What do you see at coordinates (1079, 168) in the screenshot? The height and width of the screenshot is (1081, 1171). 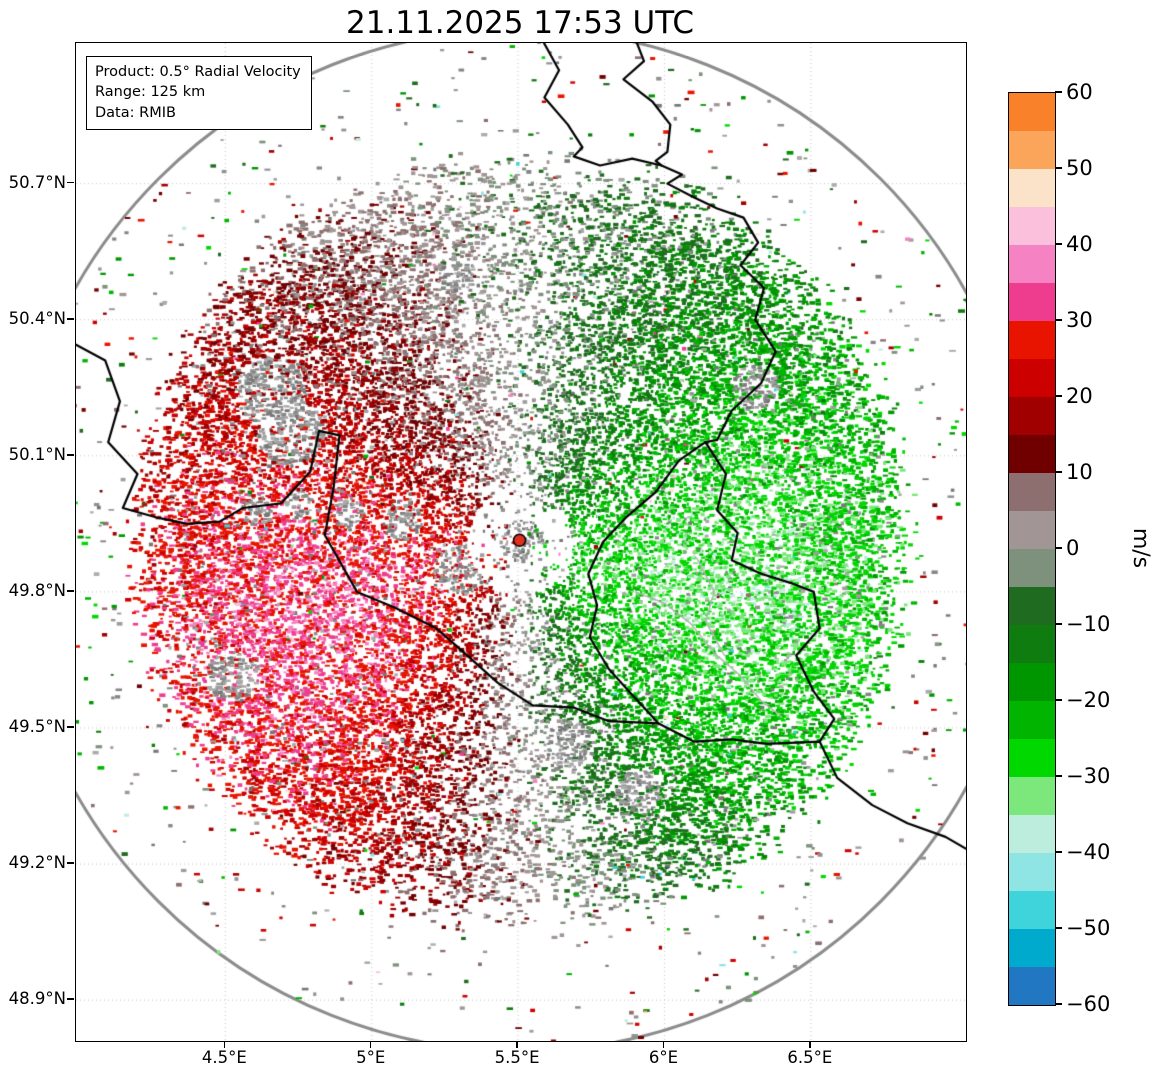 I see `colorbar-tick-label: 50` at bounding box center [1079, 168].